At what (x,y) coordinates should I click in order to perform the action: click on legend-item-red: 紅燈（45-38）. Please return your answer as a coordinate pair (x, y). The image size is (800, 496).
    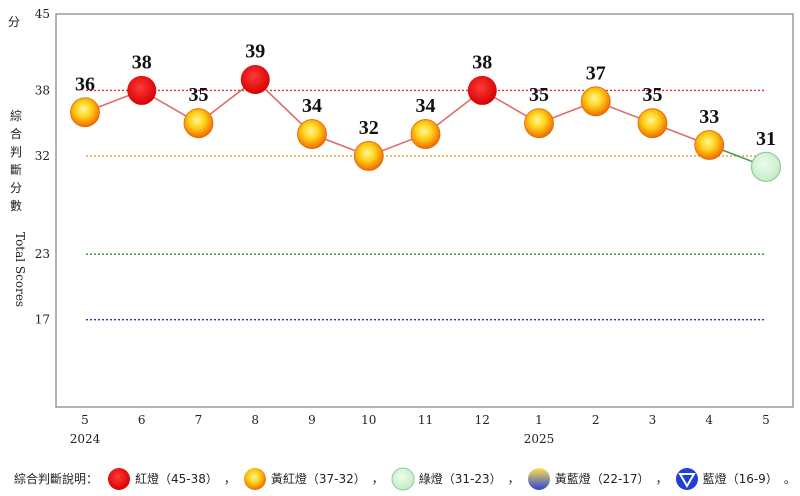
    Looking at the image, I should click on (162, 479).